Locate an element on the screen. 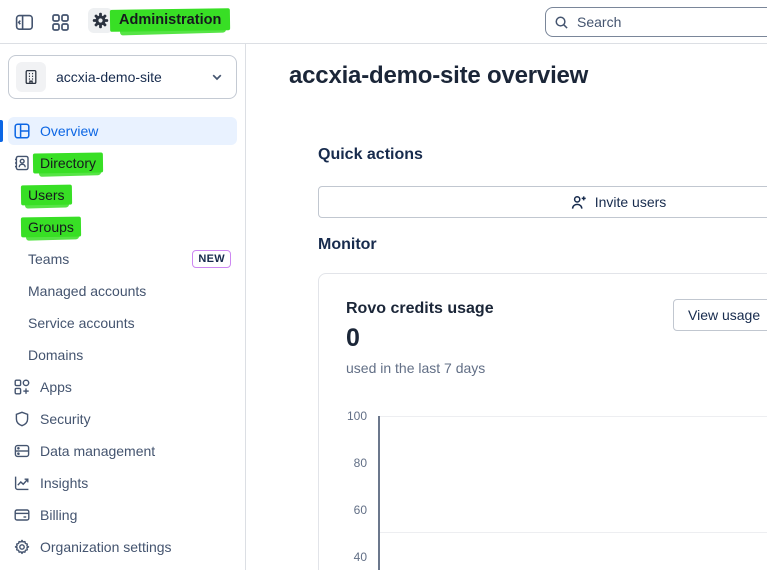 The width and height of the screenshot is (767, 570). app-switcher-icon is located at coordinates (60, 22).